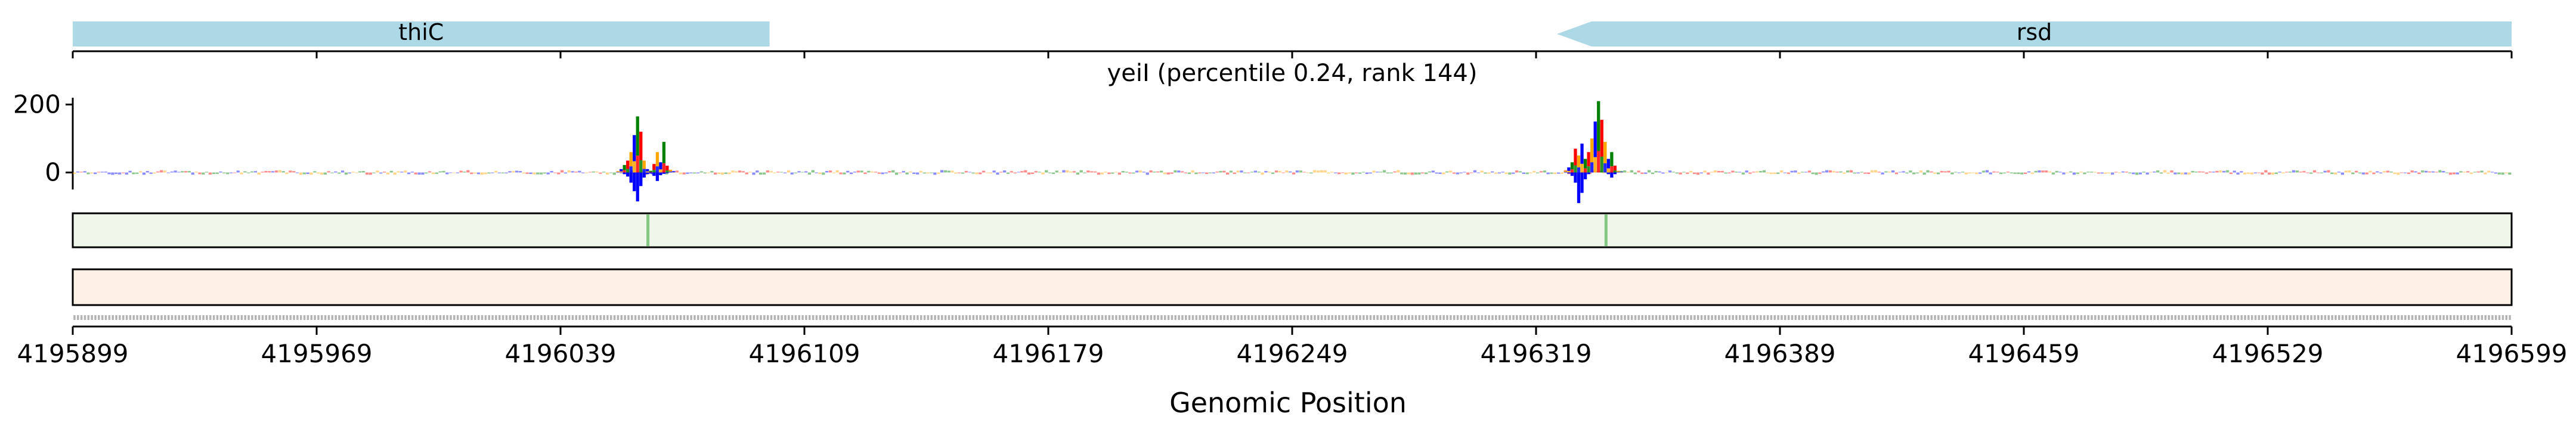  What do you see at coordinates (1612, 175) in the screenshot?
I see `attribution-neg-bar` at bounding box center [1612, 175].